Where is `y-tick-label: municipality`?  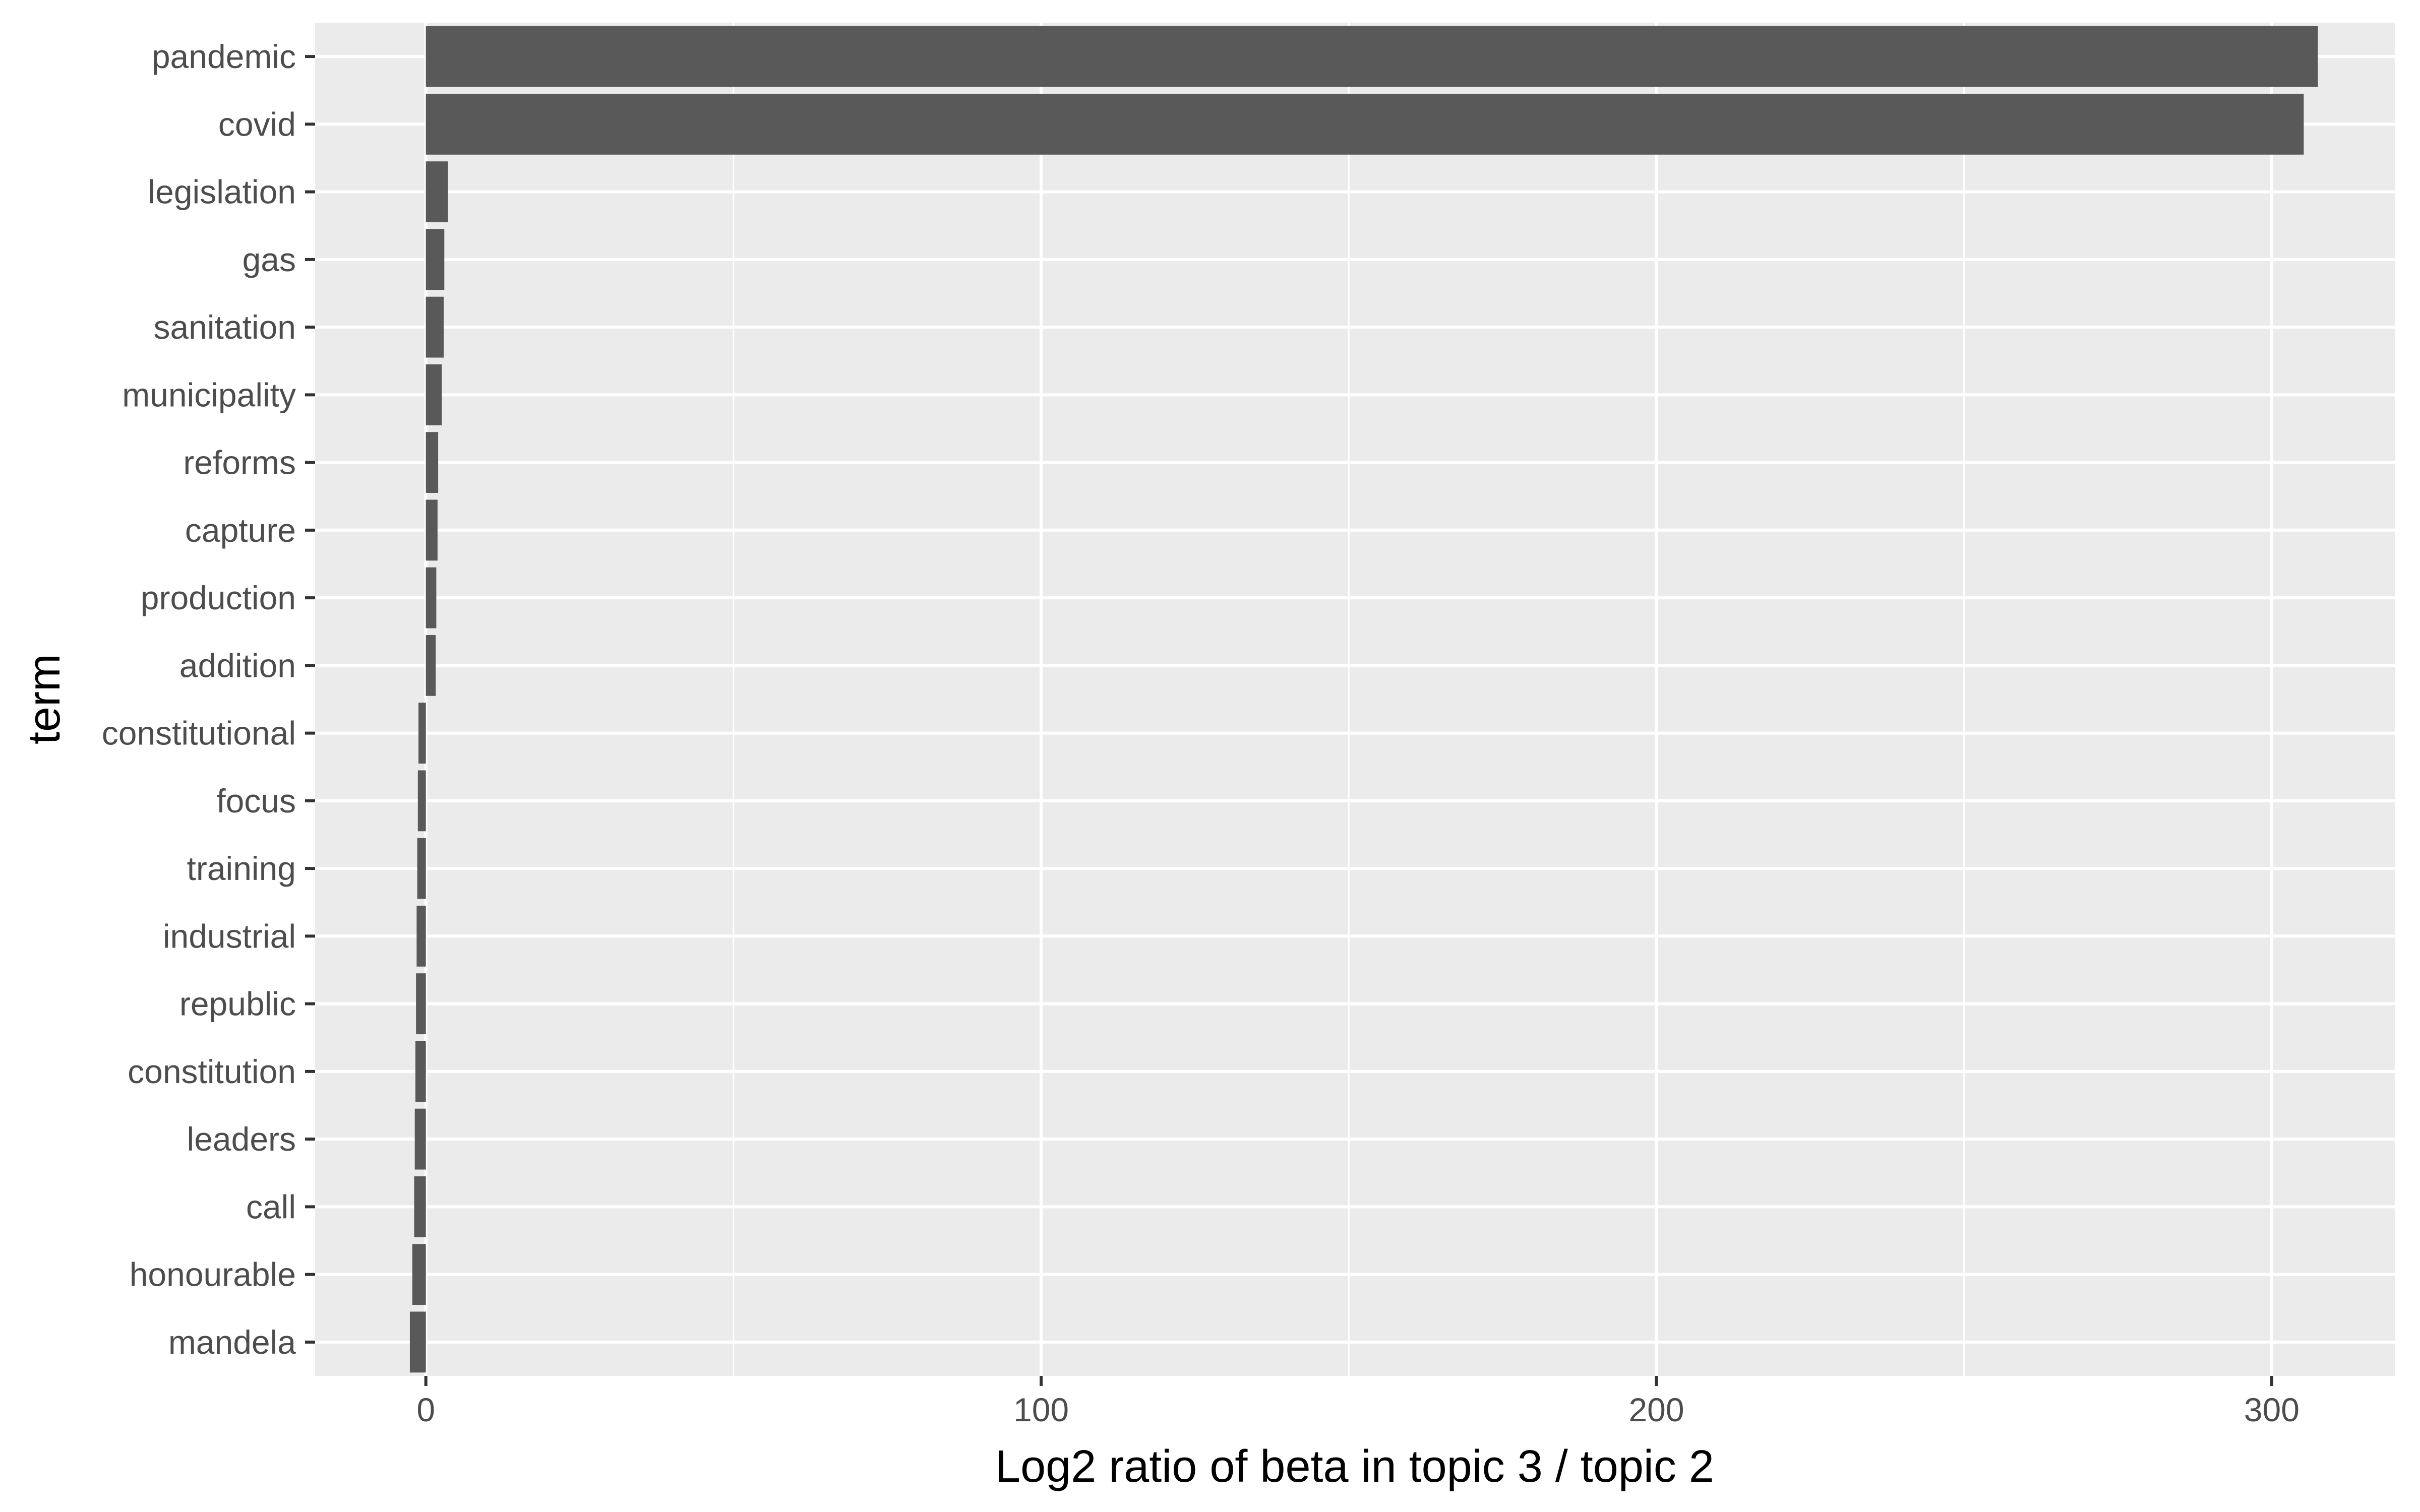 y-tick-label: municipality is located at coordinates (209, 395).